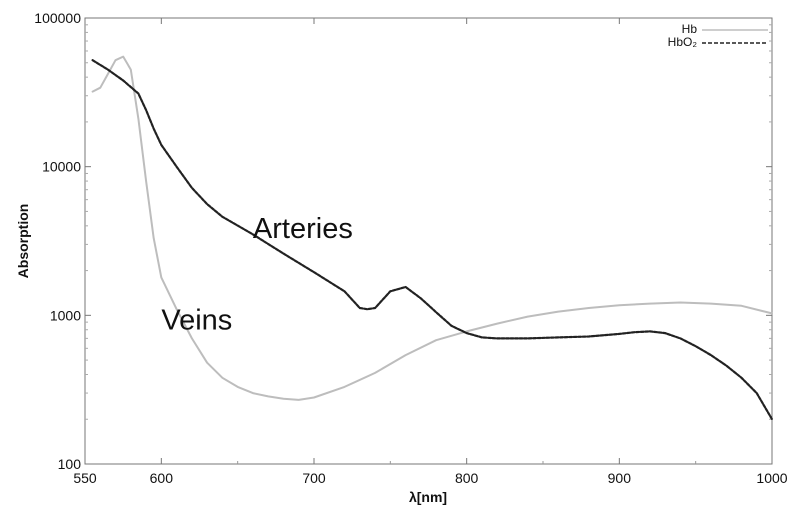 The image size is (800, 515). I want to click on x-tick-label: 900, so click(620, 478).